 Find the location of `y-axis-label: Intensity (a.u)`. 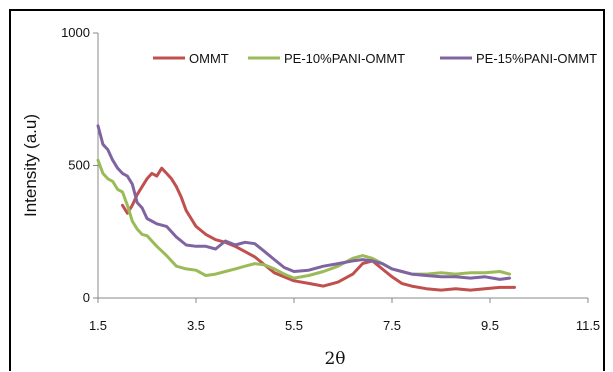

y-axis-label: Intensity (a.u) is located at coordinates (30, 165).